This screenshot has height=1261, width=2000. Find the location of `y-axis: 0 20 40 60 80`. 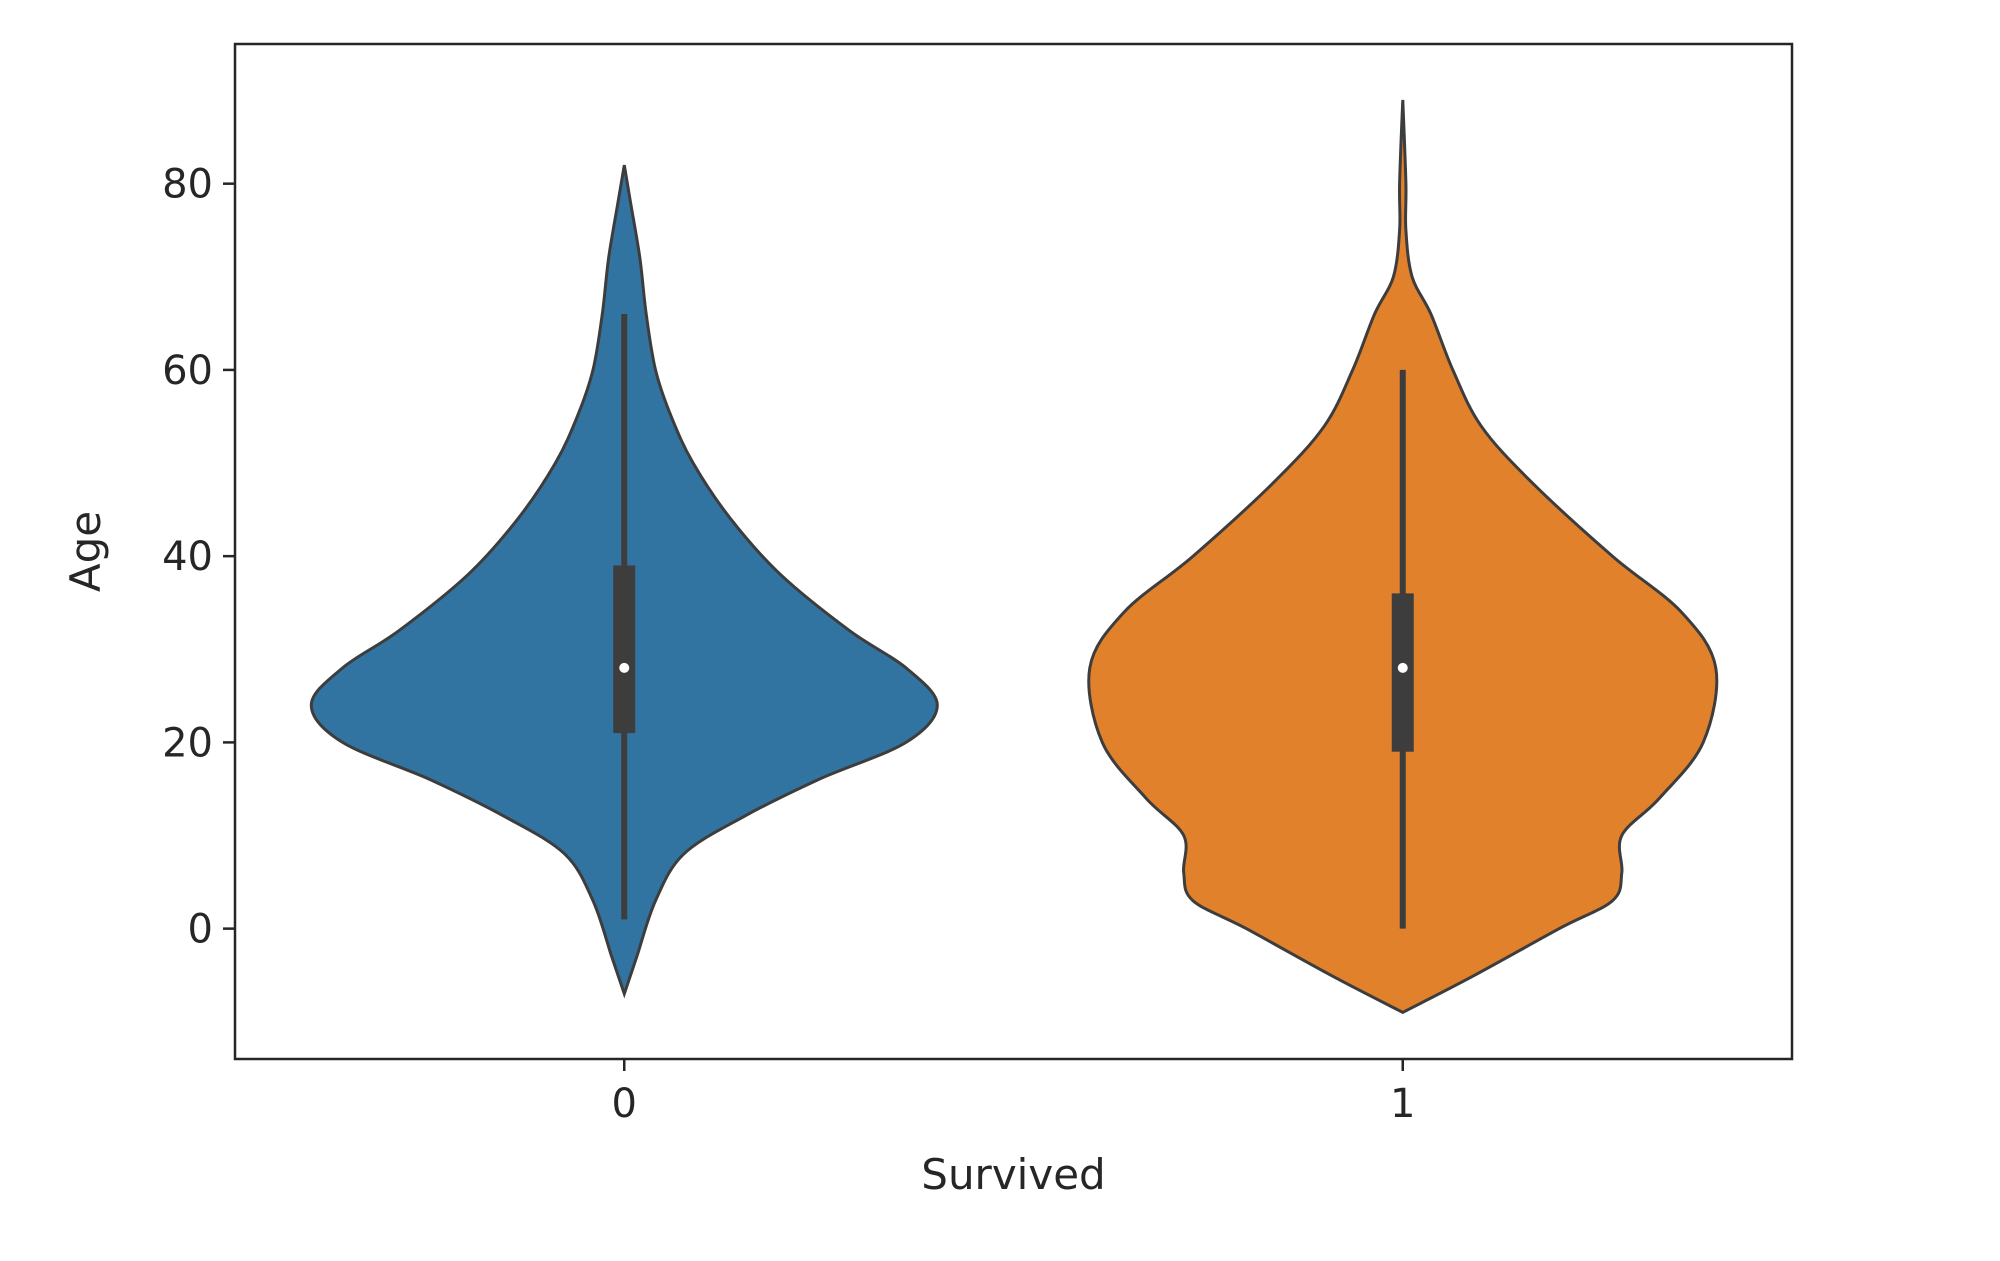

y-axis: 0 20 40 60 80 is located at coordinates (198, 557).